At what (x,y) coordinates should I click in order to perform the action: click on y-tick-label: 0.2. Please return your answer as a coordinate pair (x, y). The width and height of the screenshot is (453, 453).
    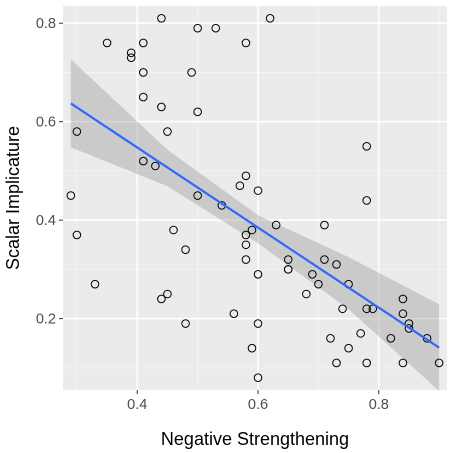
    Looking at the image, I should click on (46, 320).